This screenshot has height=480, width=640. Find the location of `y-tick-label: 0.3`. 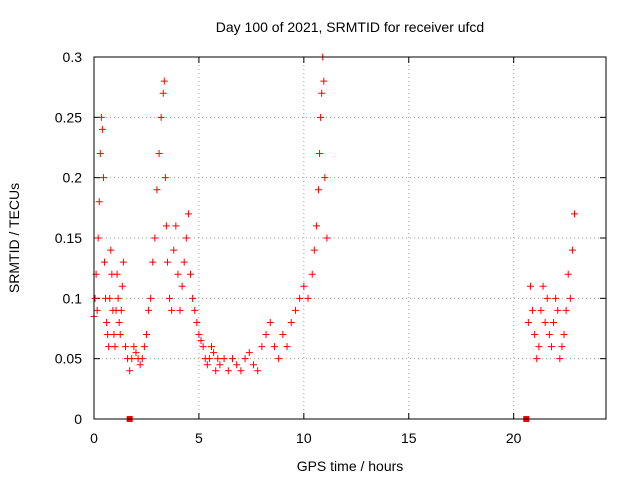

y-tick-label: 0.3 is located at coordinates (73, 57).